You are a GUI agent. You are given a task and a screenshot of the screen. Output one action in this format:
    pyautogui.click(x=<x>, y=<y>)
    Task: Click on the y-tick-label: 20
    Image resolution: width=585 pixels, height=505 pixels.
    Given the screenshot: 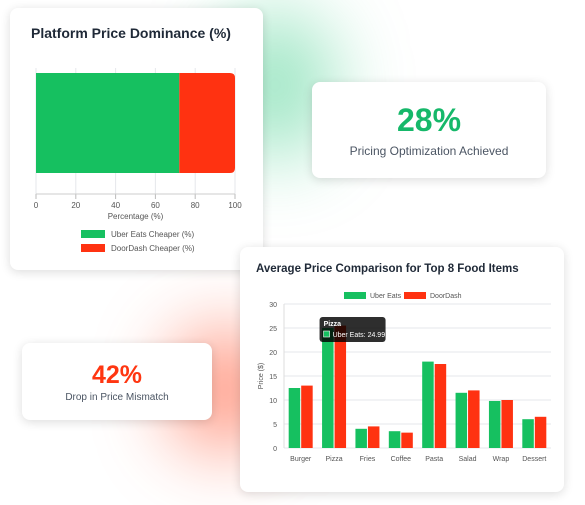 What is the action you would take?
    pyautogui.click(x=273, y=353)
    